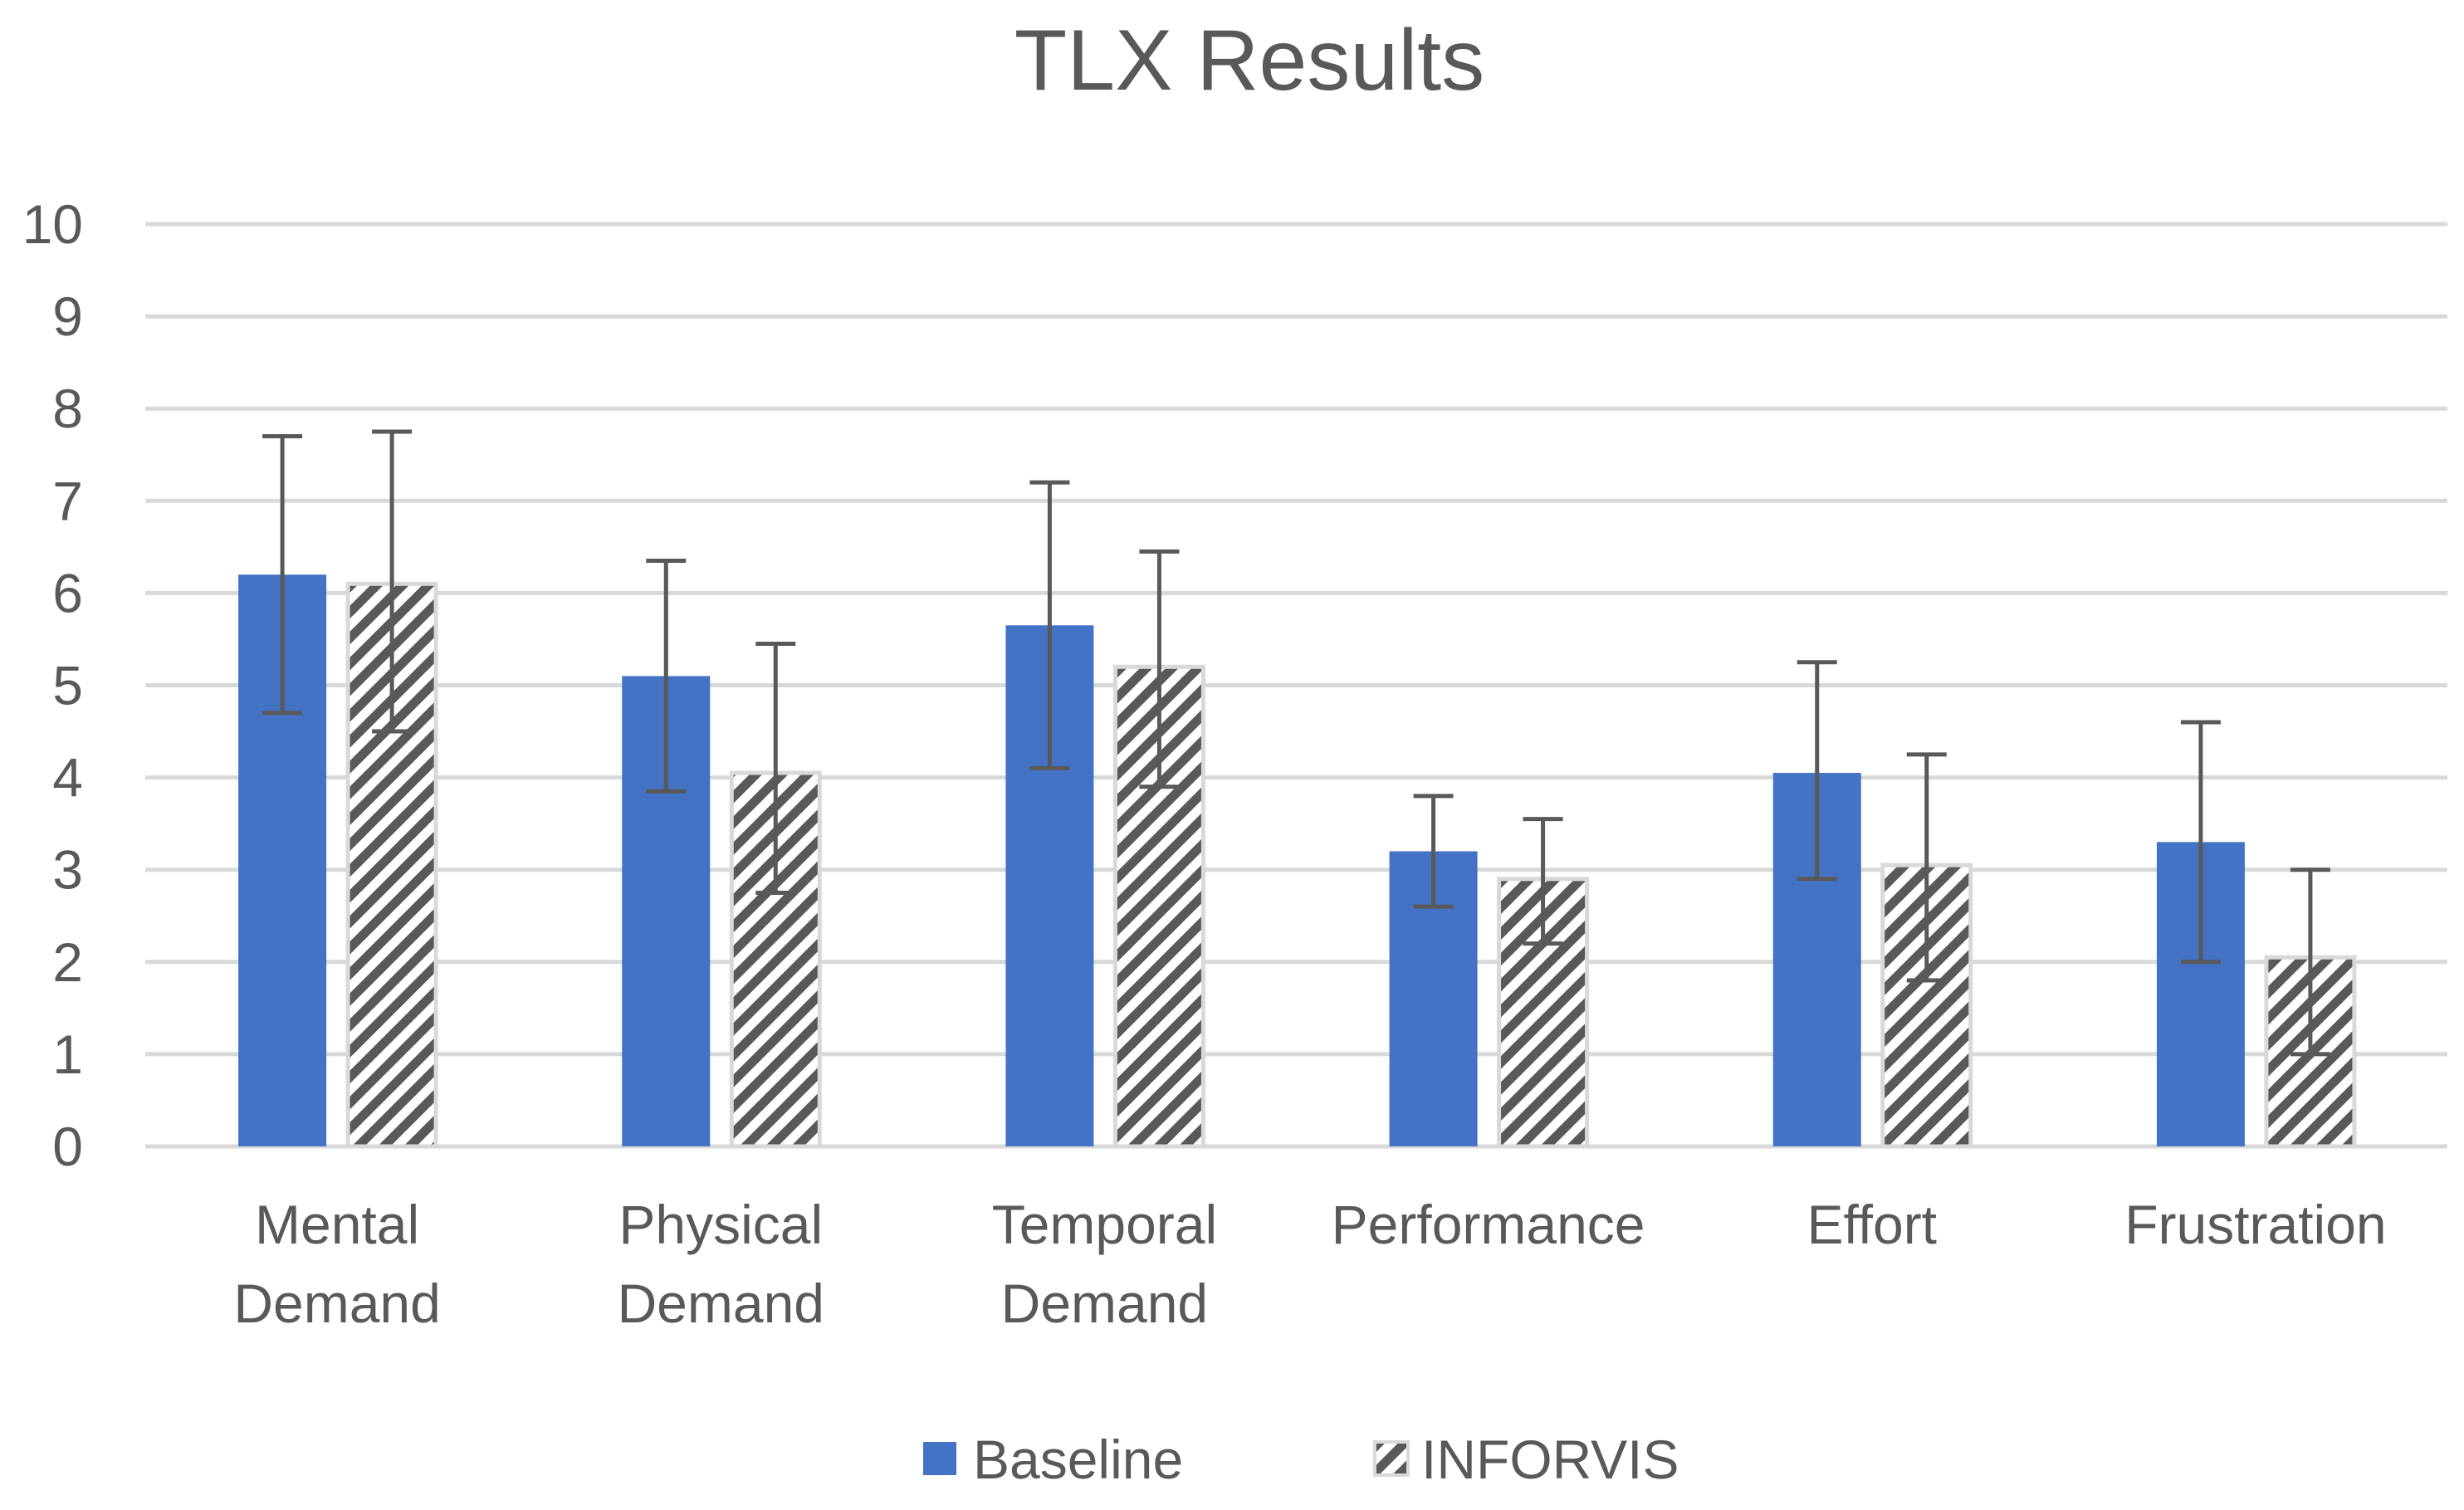 The width and height of the screenshot is (2464, 1510). I want to click on category-label-line: Temporal, so click(1104, 1224).